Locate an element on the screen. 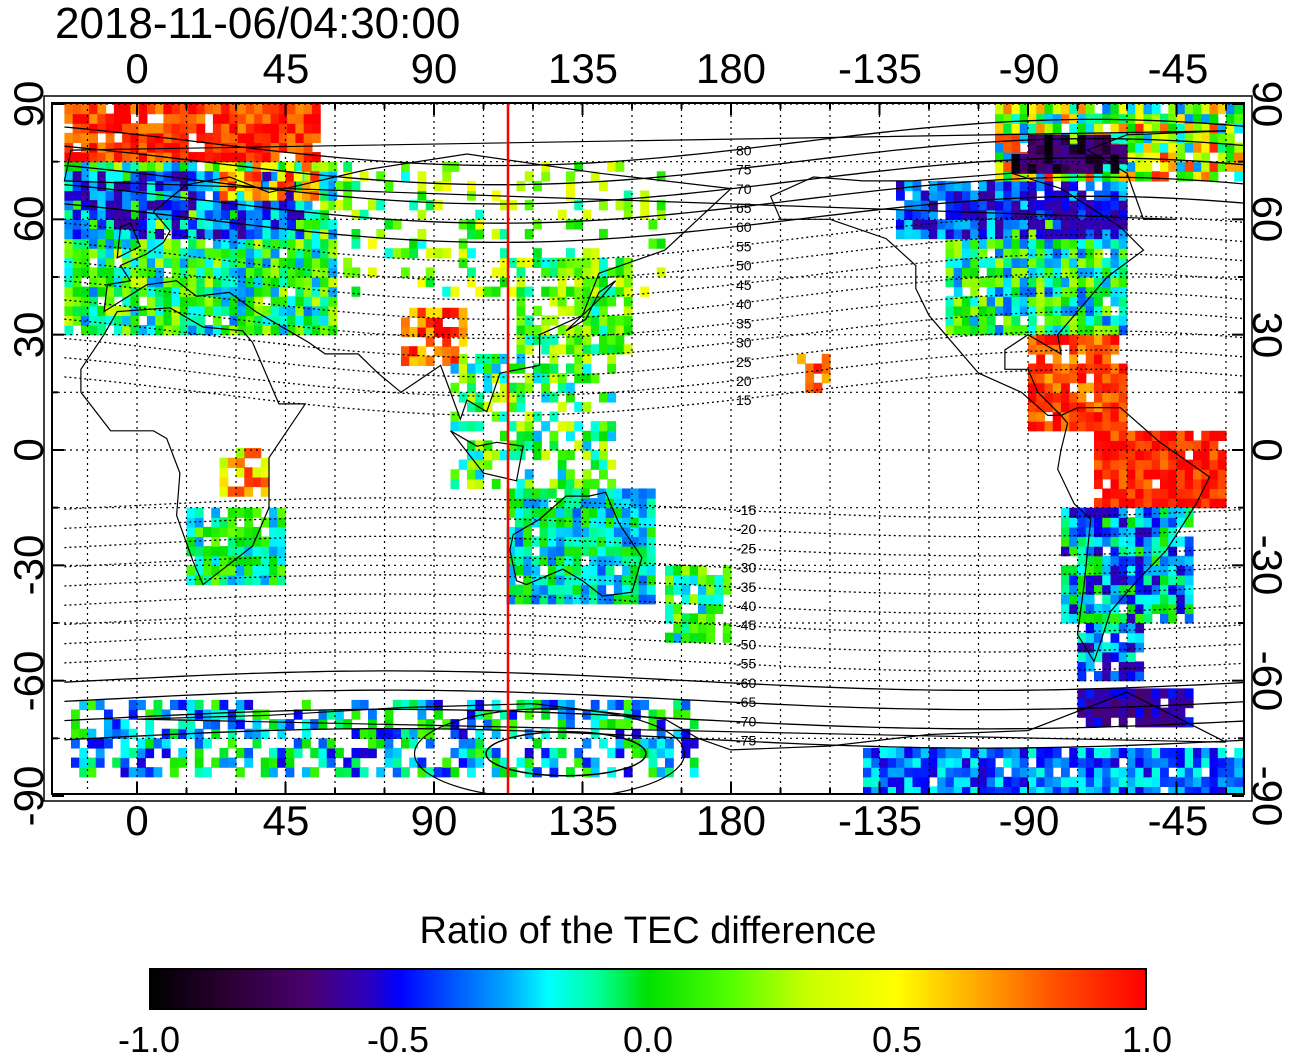 This screenshot has width=1296, height=1064. contour-label: -70 is located at coordinates (746, 721).